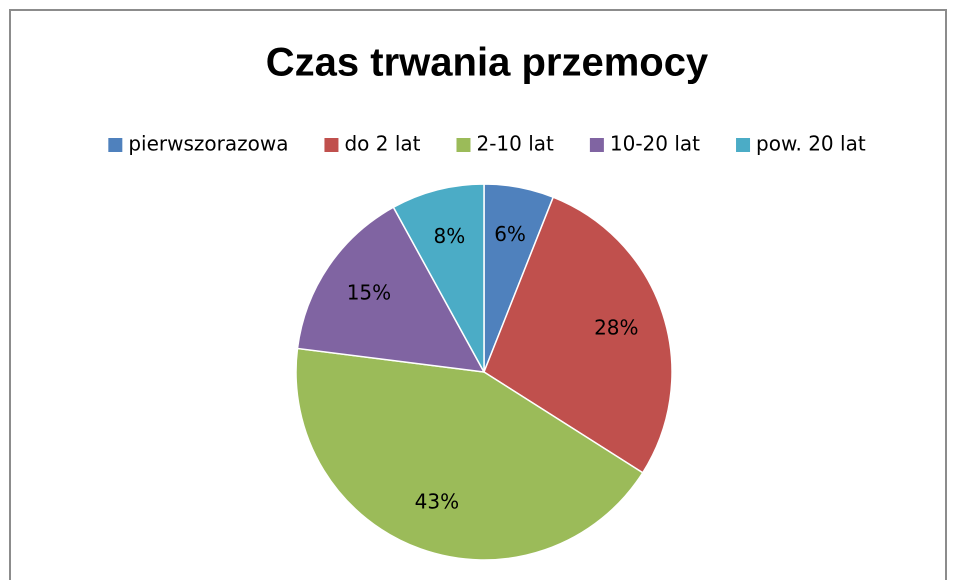 The image size is (955, 580). What do you see at coordinates (515, 144) in the screenshot?
I see `legend-label: 2-10 lat` at bounding box center [515, 144].